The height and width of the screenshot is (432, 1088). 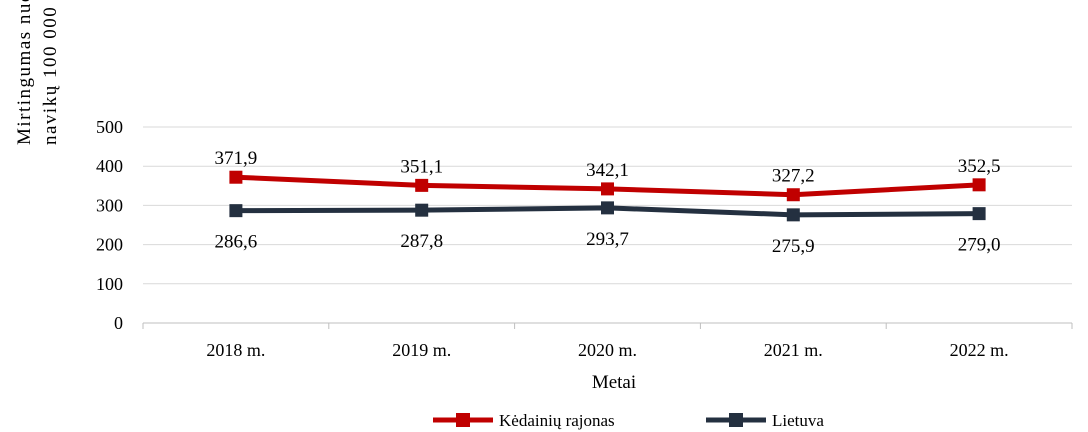 I want to click on x-tick-label: 2021 m., so click(x=793, y=350).